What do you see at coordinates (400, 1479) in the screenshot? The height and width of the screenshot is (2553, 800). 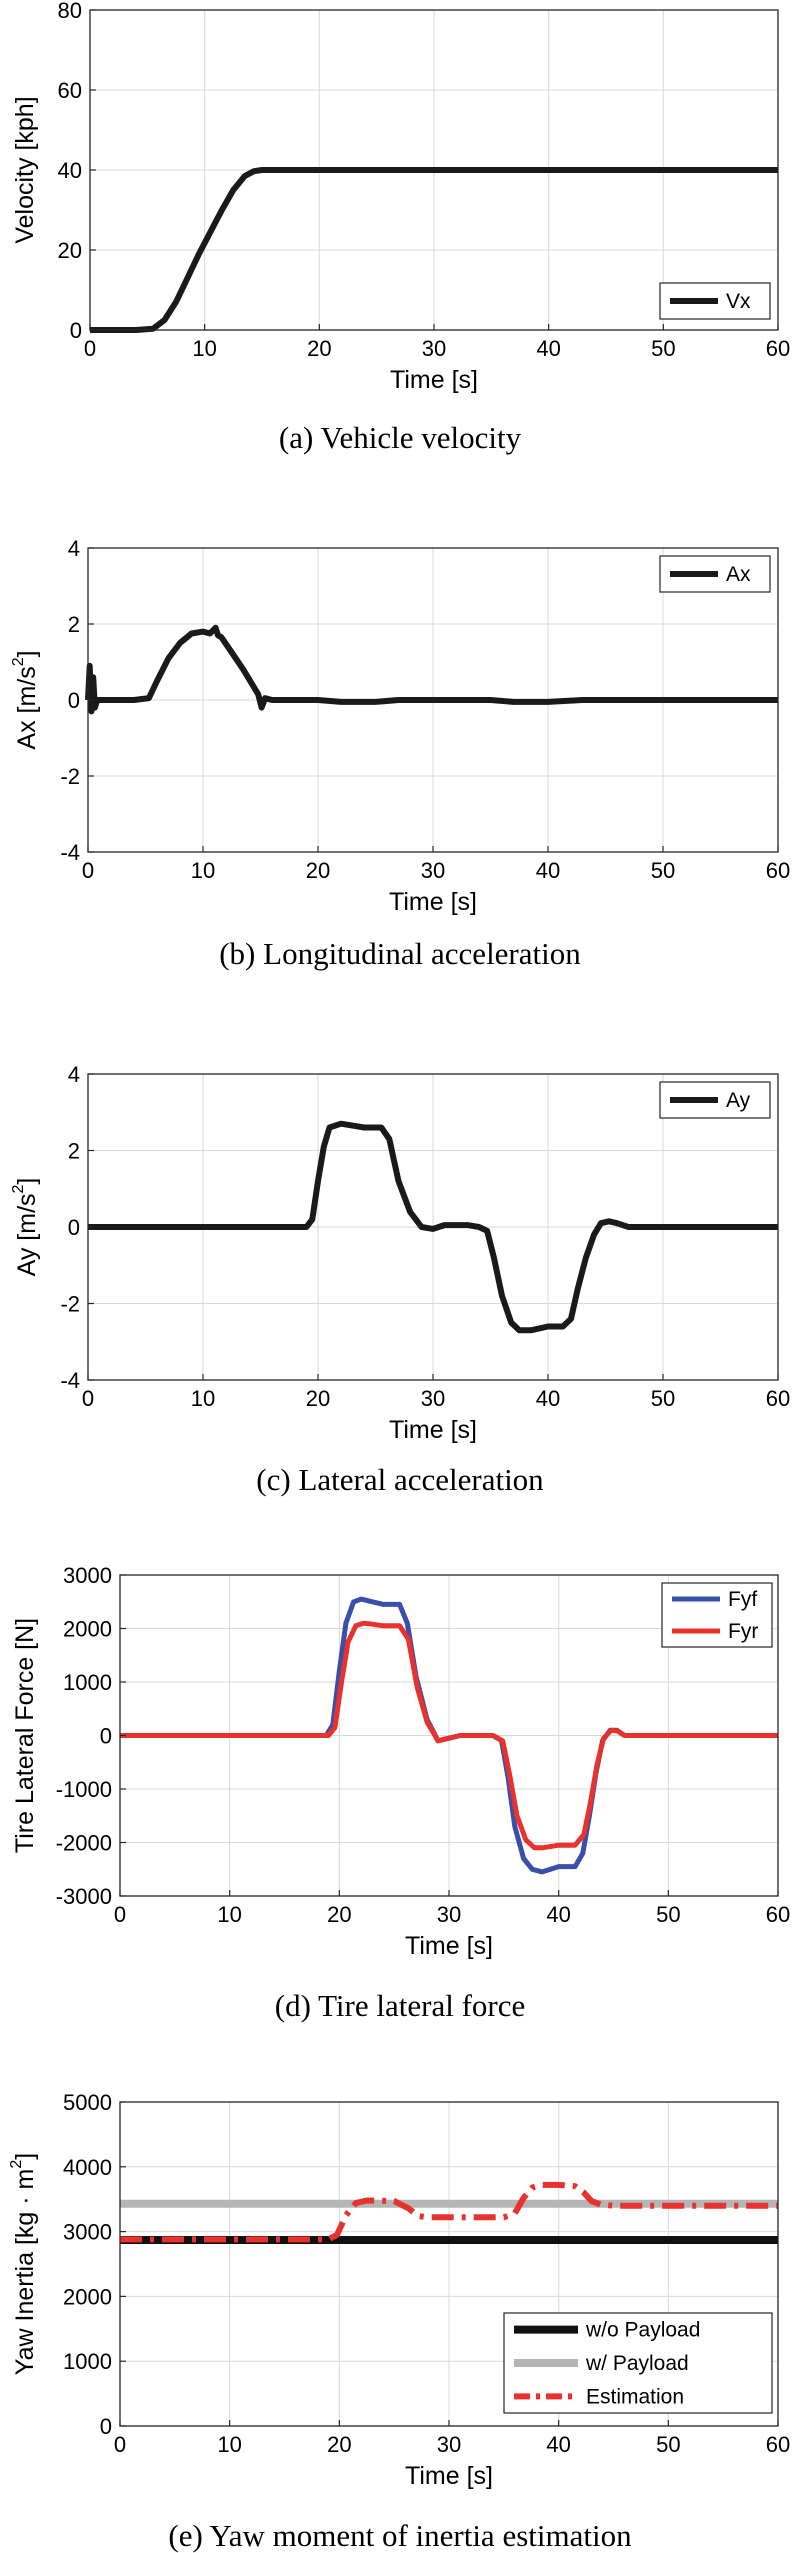 I see `figure-caption: (c) Lateral acceleration` at bounding box center [400, 1479].